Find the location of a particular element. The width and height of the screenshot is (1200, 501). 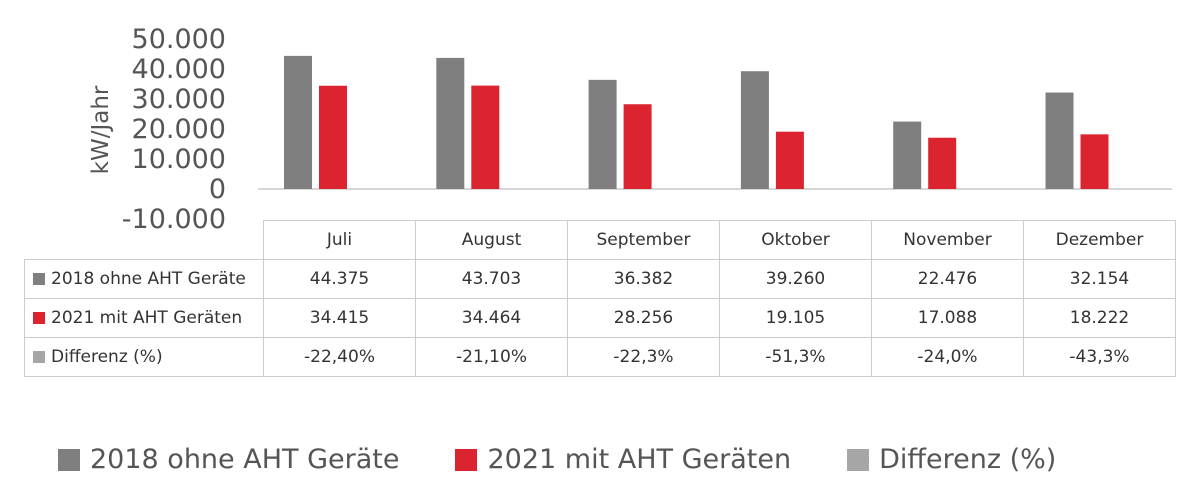

bar-2018-september is located at coordinates (602, 134).